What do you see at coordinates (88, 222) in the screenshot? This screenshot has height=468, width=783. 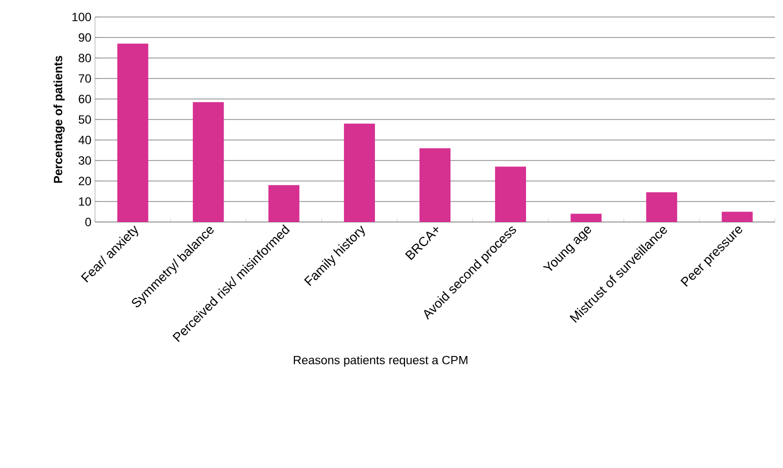 I see `y-tick-label: 0` at bounding box center [88, 222].